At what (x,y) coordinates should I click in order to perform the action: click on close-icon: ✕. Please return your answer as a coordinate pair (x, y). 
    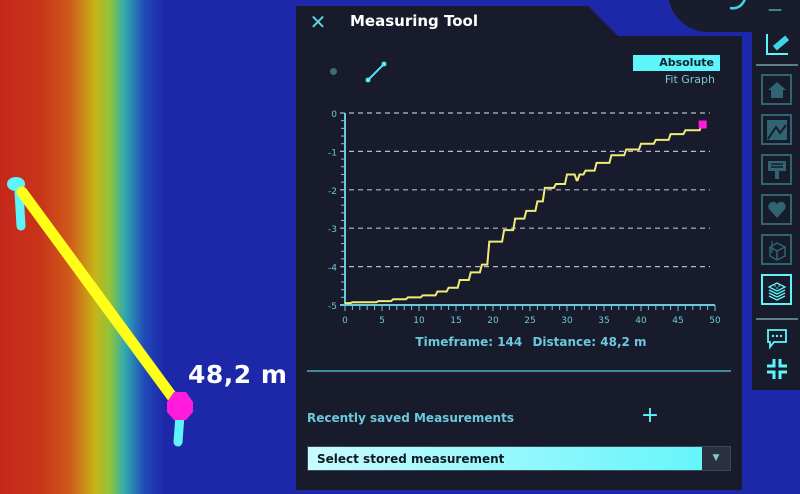
    Looking at the image, I should click on (318, 22).